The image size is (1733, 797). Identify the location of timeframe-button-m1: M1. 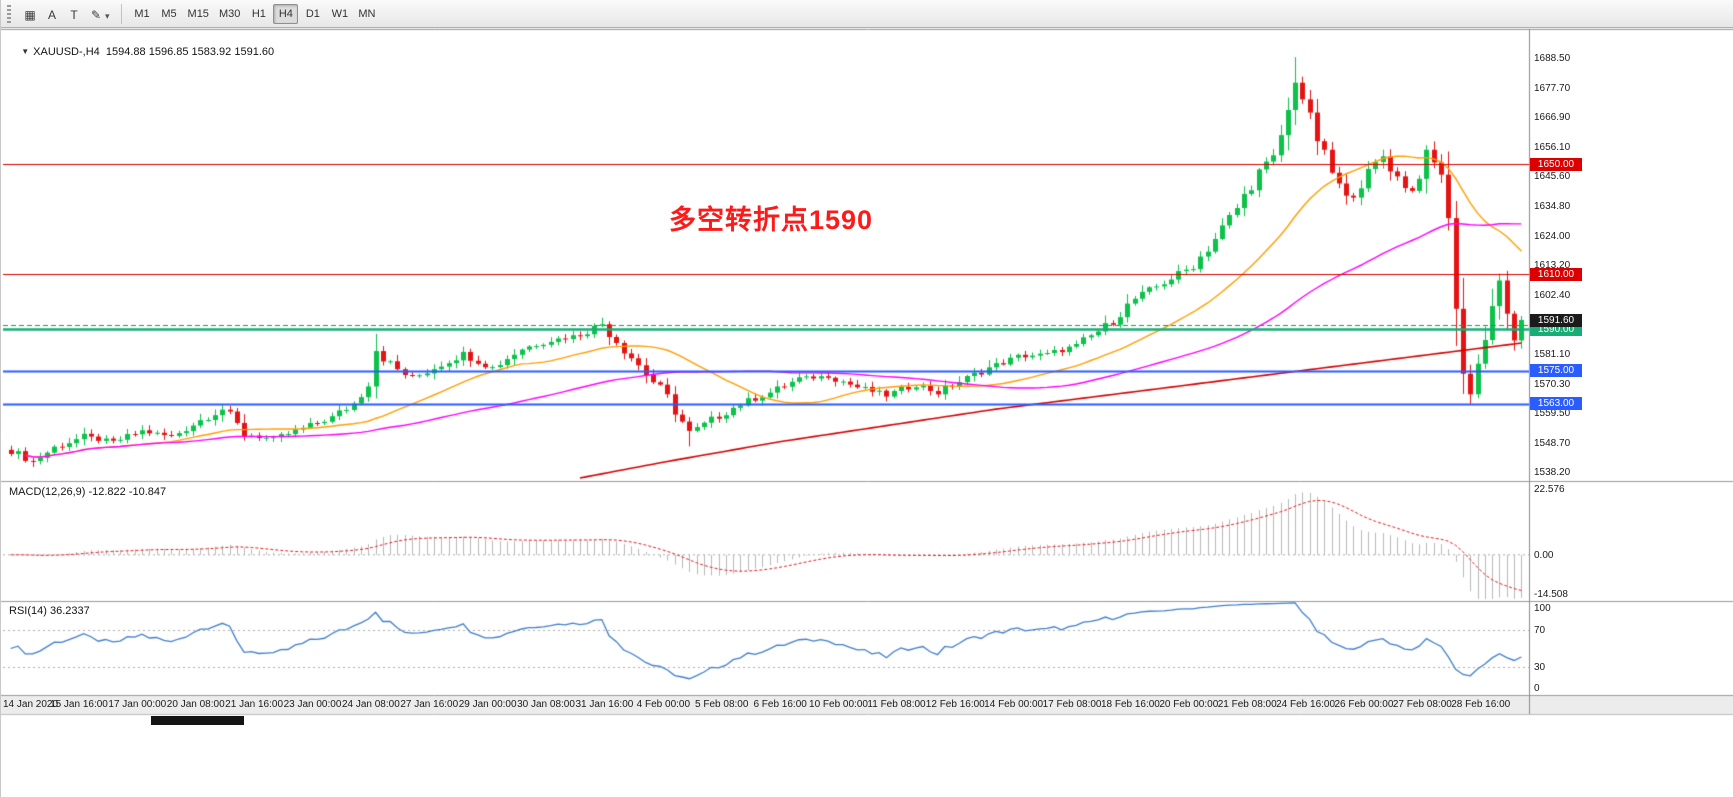
(142, 13).